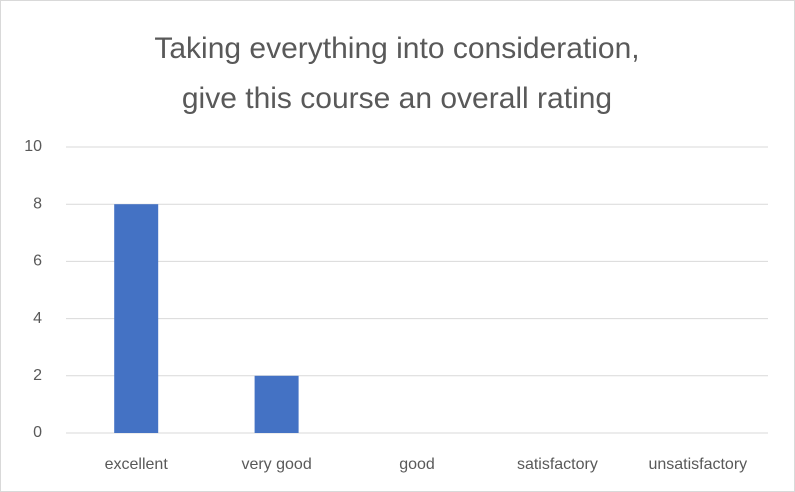  Describe the element at coordinates (33, 146) in the screenshot. I see `y-tick-label: 10` at that location.